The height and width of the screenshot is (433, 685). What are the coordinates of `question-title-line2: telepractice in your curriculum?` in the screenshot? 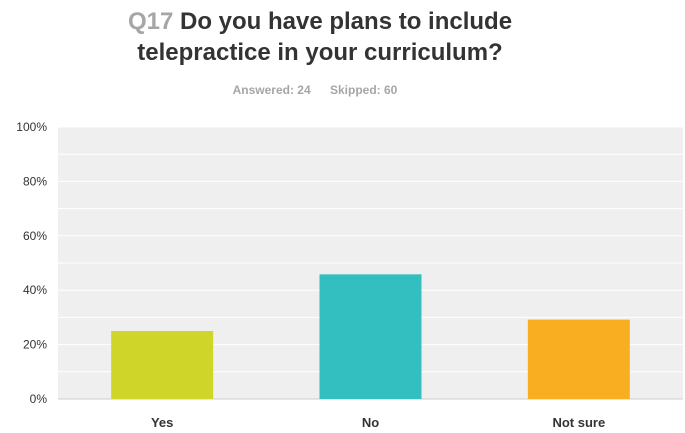 It's located at (320, 52).